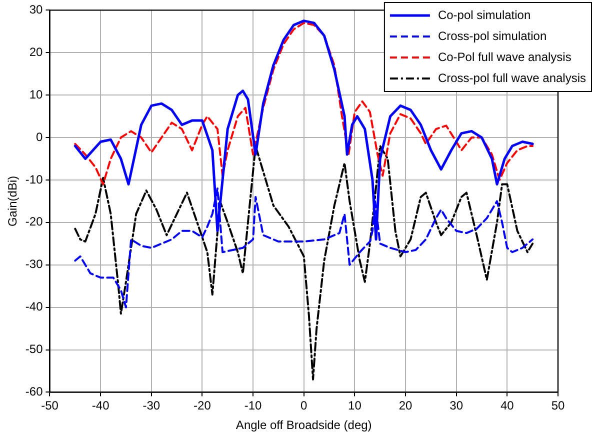  What do you see at coordinates (34, 179) in the screenshot?
I see `y-tick-label: -10` at bounding box center [34, 179].